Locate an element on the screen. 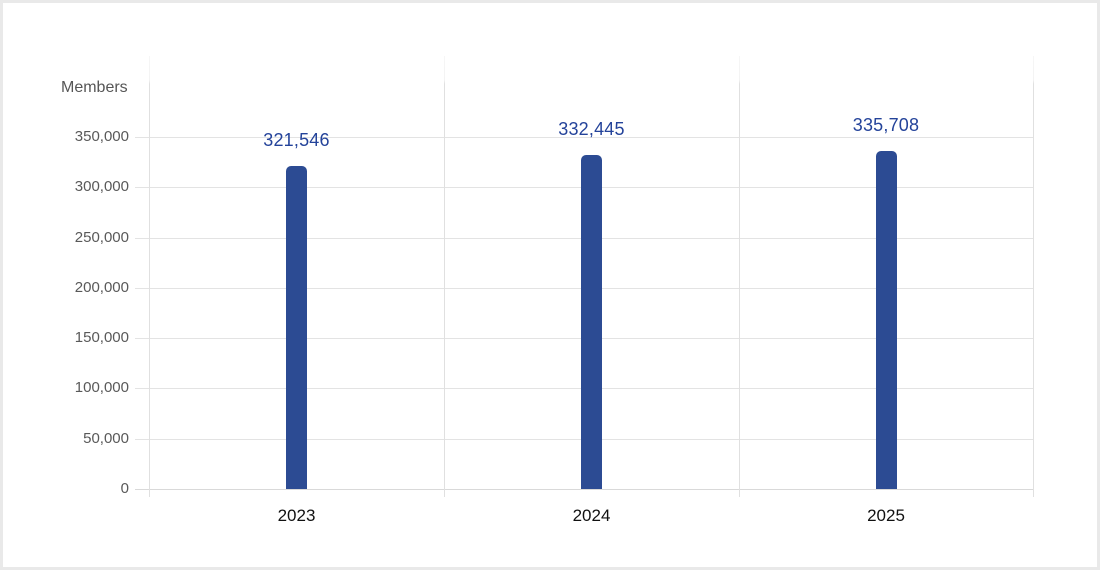 The width and height of the screenshot is (1100, 570). y-tick-label: 350,000 is located at coordinates (101, 136).